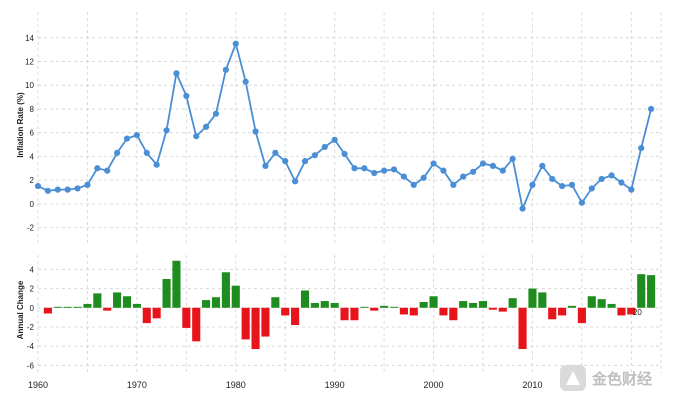 The width and height of the screenshot is (700, 405). What do you see at coordinates (532, 385) in the screenshot?
I see `x-tick-label: 2010` at bounding box center [532, 385].